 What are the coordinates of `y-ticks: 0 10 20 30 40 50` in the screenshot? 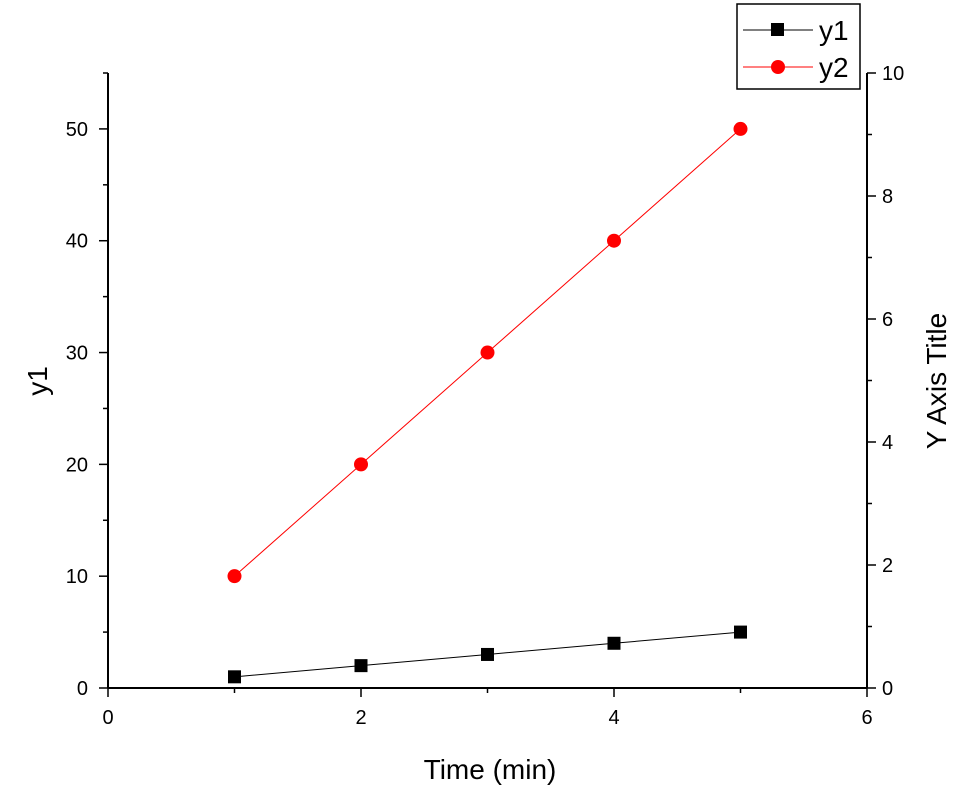 It's located at (87, 386).